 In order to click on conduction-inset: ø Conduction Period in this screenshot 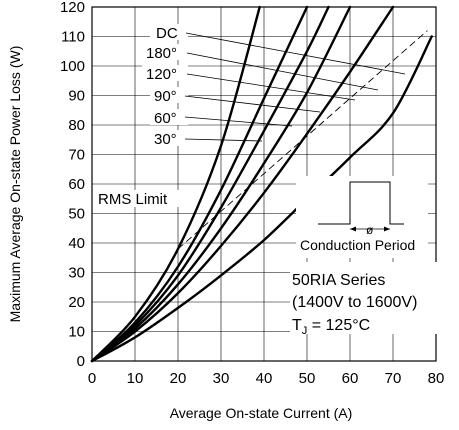, I will do `click(362, 217)`.